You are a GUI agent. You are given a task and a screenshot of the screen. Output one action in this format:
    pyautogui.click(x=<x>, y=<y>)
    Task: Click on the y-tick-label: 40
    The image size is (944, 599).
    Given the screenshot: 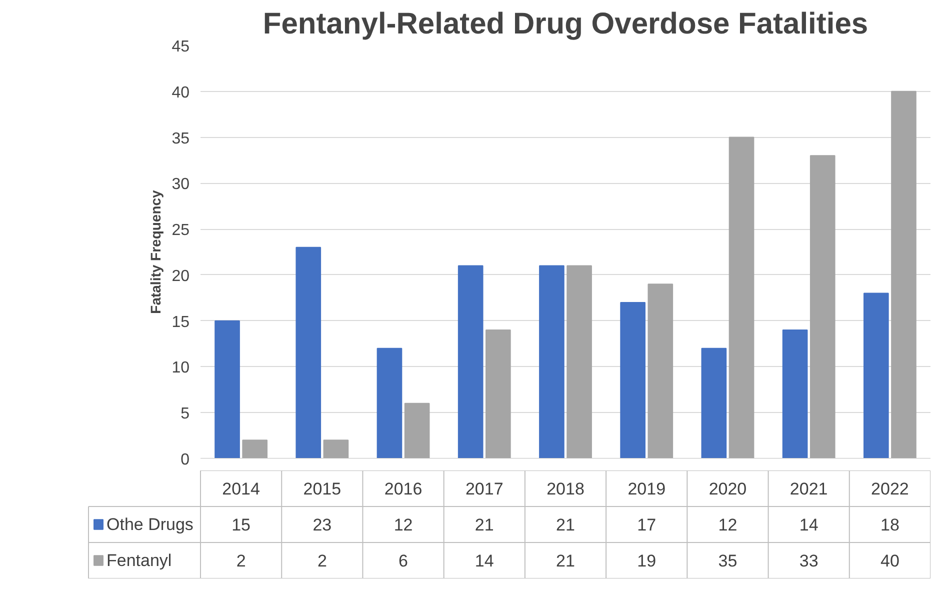 What is the action you would take?
    pyautogui.click(x=181, y=93)
    